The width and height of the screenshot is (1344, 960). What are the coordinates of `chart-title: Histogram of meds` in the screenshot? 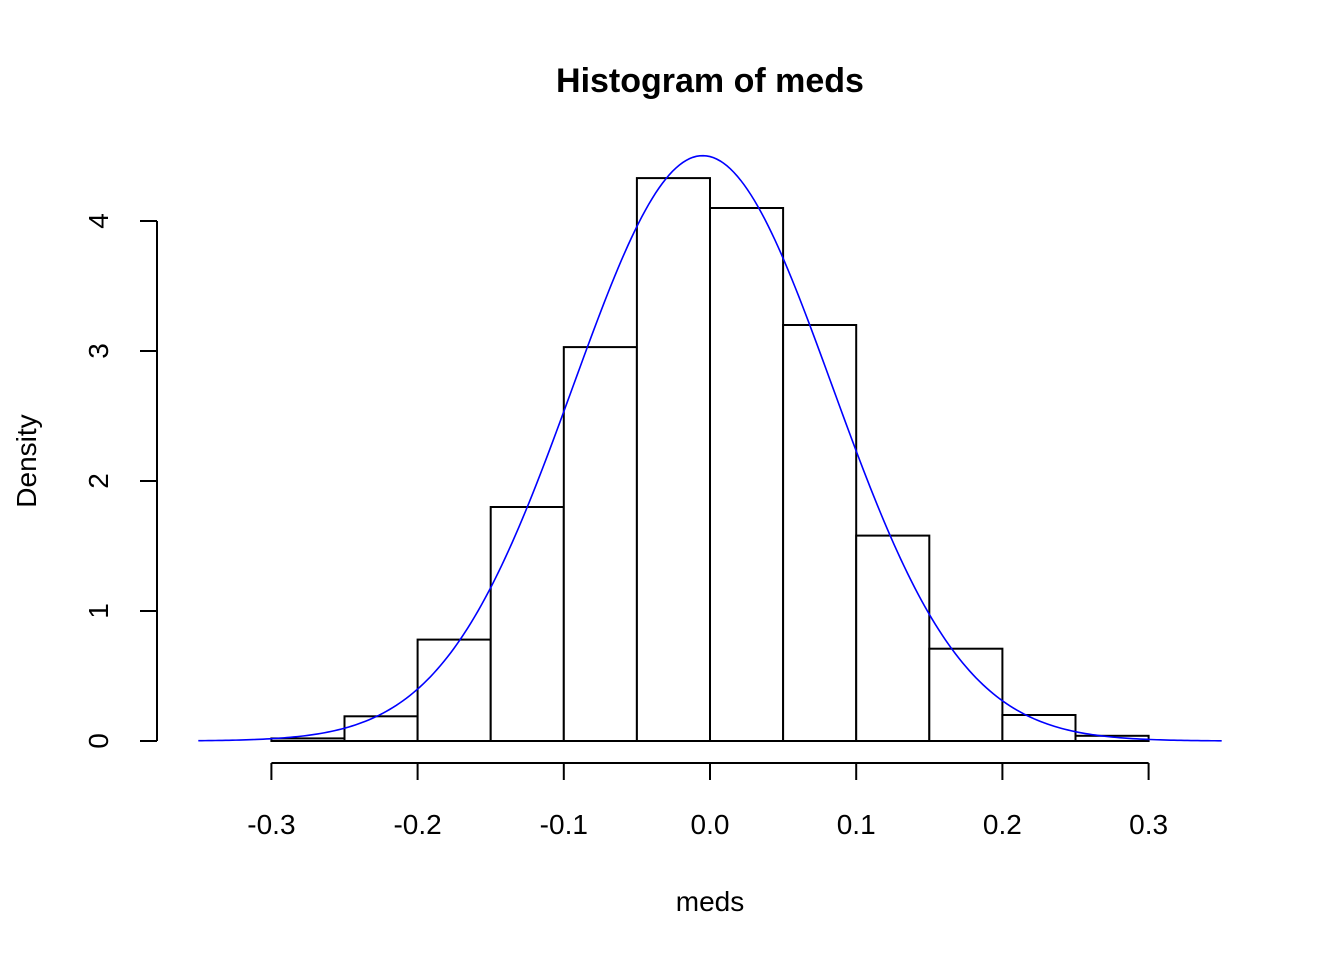 It's located at (710, 81).